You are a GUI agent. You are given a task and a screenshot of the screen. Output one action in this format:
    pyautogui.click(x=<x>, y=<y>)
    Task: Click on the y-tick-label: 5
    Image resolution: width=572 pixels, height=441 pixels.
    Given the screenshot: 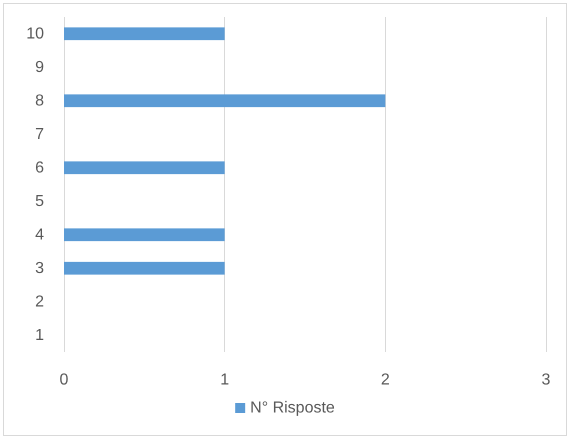 What is the action you would take?
    pyautogui.click(x=39, y=201)
    